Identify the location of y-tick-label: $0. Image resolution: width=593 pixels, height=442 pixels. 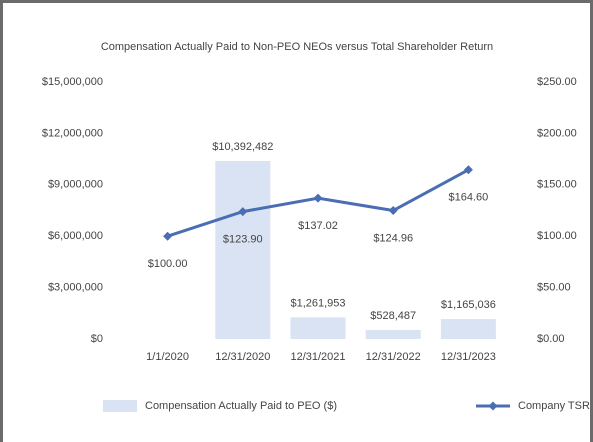
(97, 339).